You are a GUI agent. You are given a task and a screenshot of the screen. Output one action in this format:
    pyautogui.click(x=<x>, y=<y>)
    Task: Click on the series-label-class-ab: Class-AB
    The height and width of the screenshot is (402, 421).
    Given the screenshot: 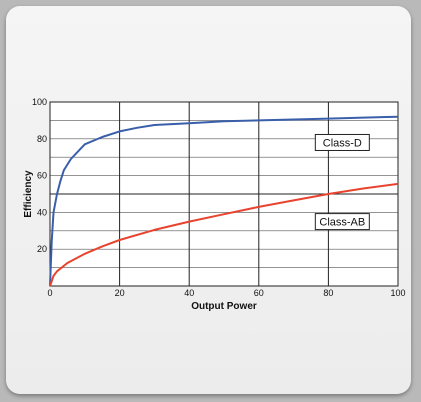 What is the action you would take?
    pyautogui.click(x=342, y=223)
    